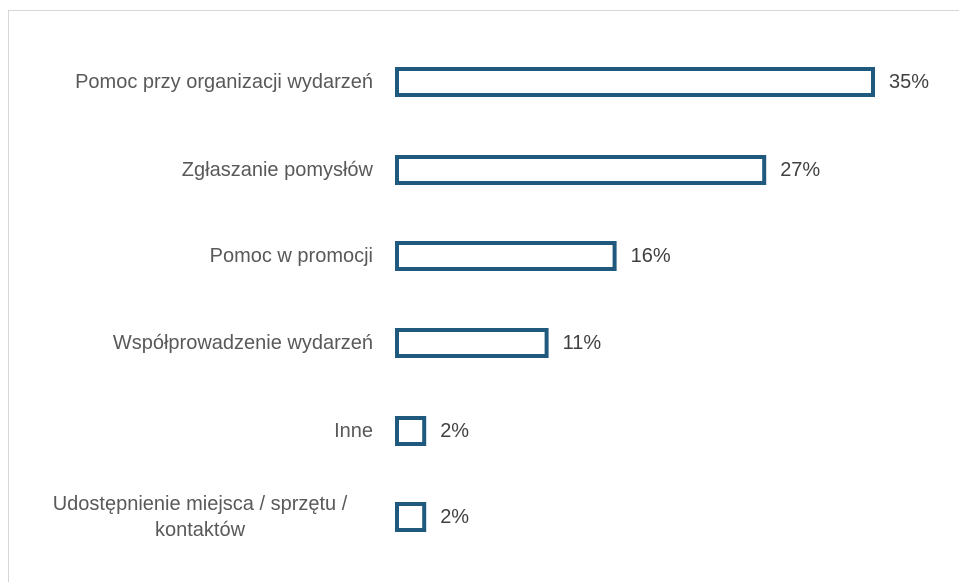  I want to click on value-label-5: 2%, so click(454, 517).